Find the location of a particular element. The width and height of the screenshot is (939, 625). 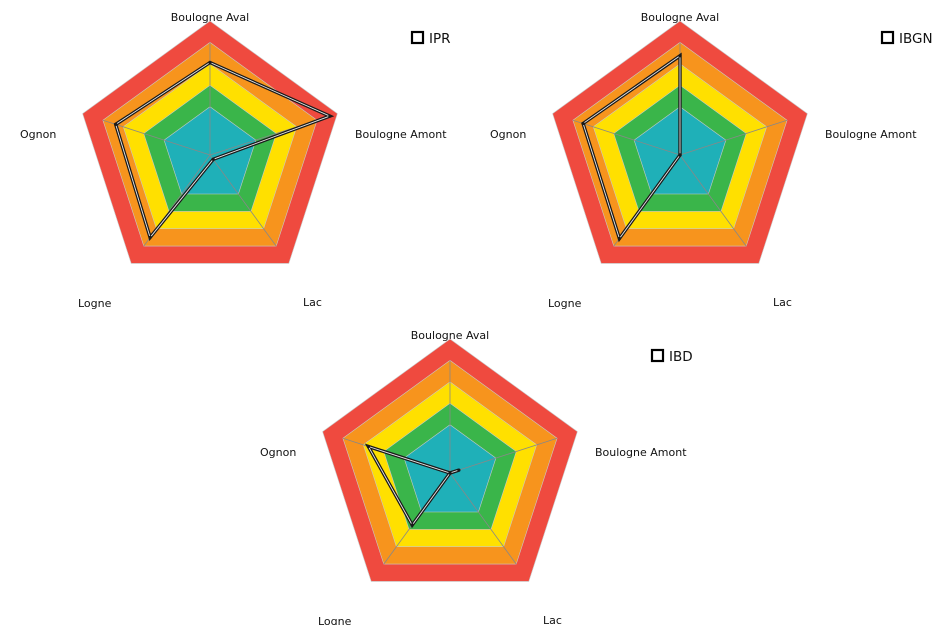

legend-label: IPR is located at coordinates (440, 39).